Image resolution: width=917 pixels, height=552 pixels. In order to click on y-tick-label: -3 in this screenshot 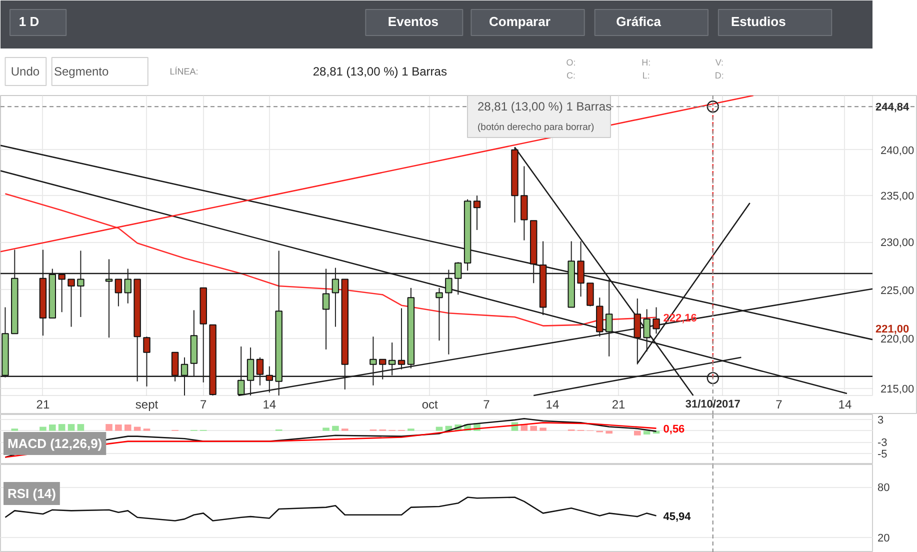, I will do `click(883, 443)`.